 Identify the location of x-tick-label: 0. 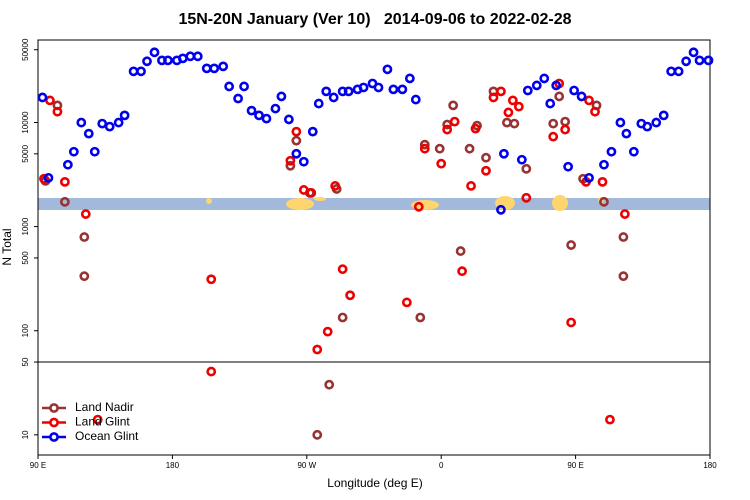
(441, 465).